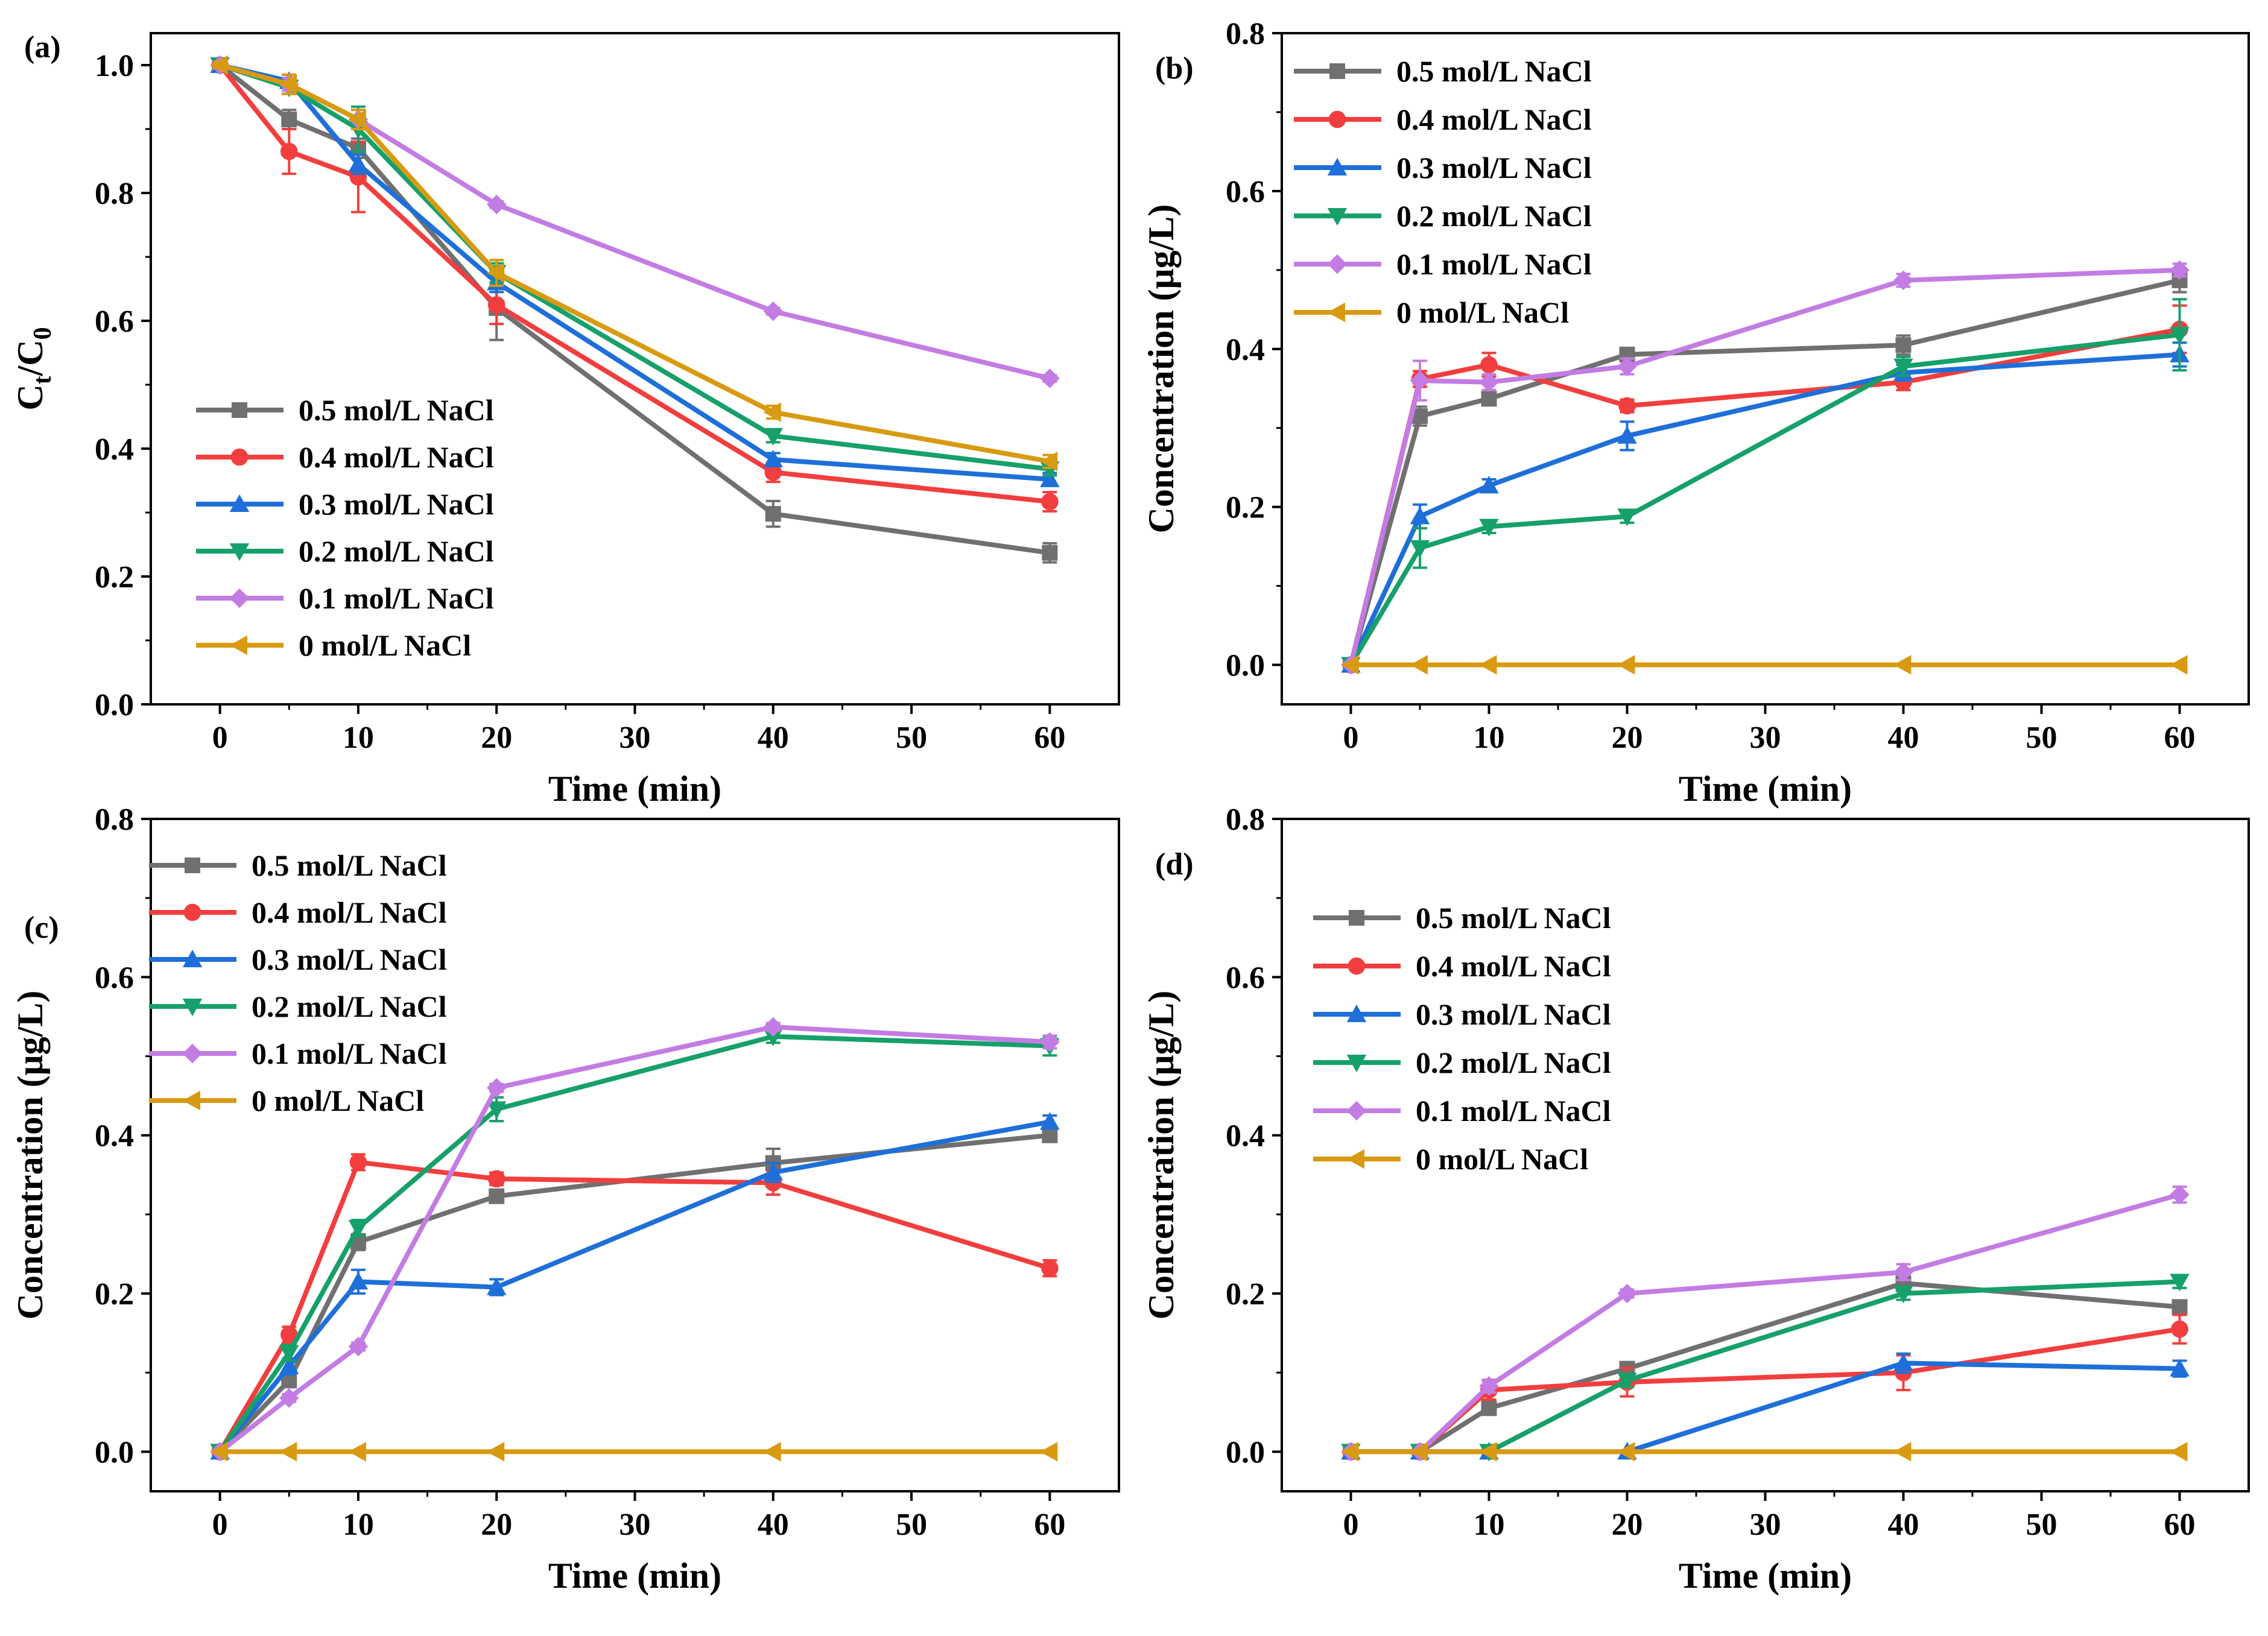 The height and width of the screenshot is (1636, 2268). I want to click on legend-label: 0.4 mol/L NaCl, so click(1494, 120).